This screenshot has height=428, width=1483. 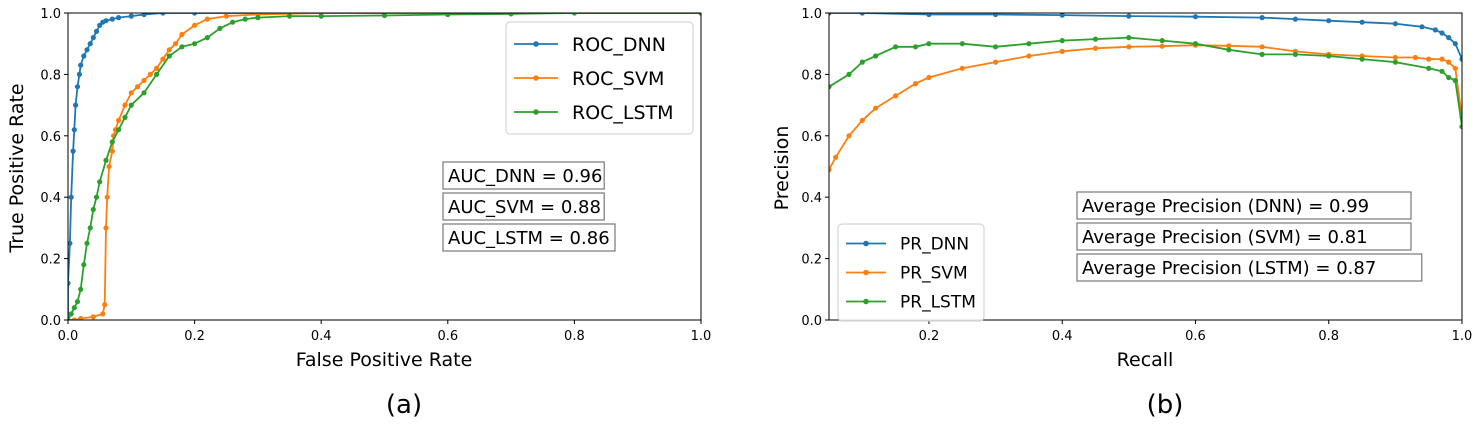 I want to click on roc-annotation-box, so click(x=529, y=237).